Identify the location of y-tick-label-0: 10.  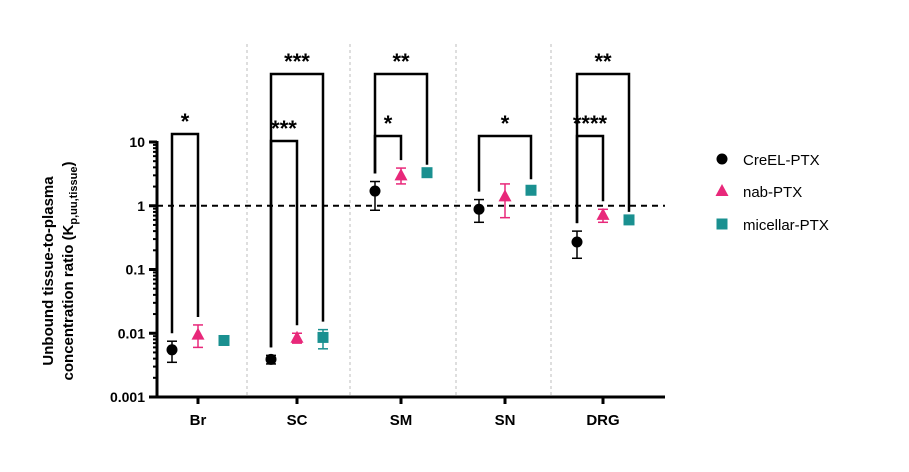
(137, 142).